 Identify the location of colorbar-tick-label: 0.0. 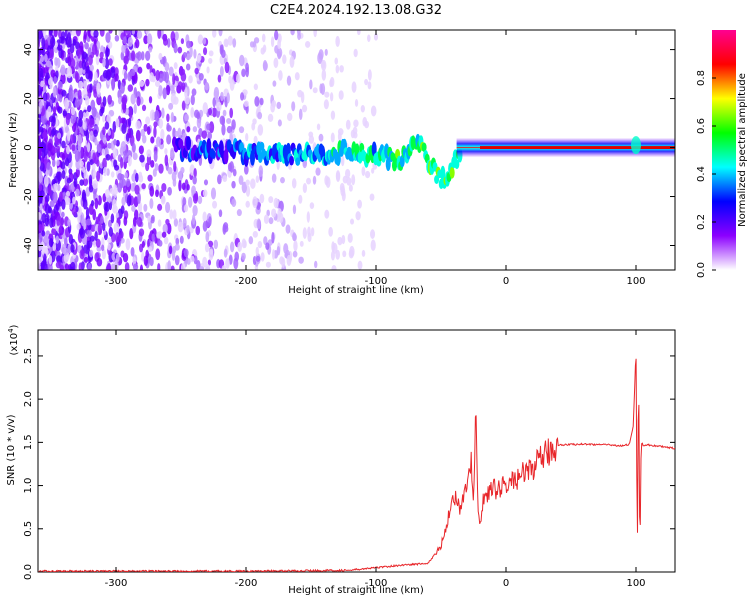
(701, 270).